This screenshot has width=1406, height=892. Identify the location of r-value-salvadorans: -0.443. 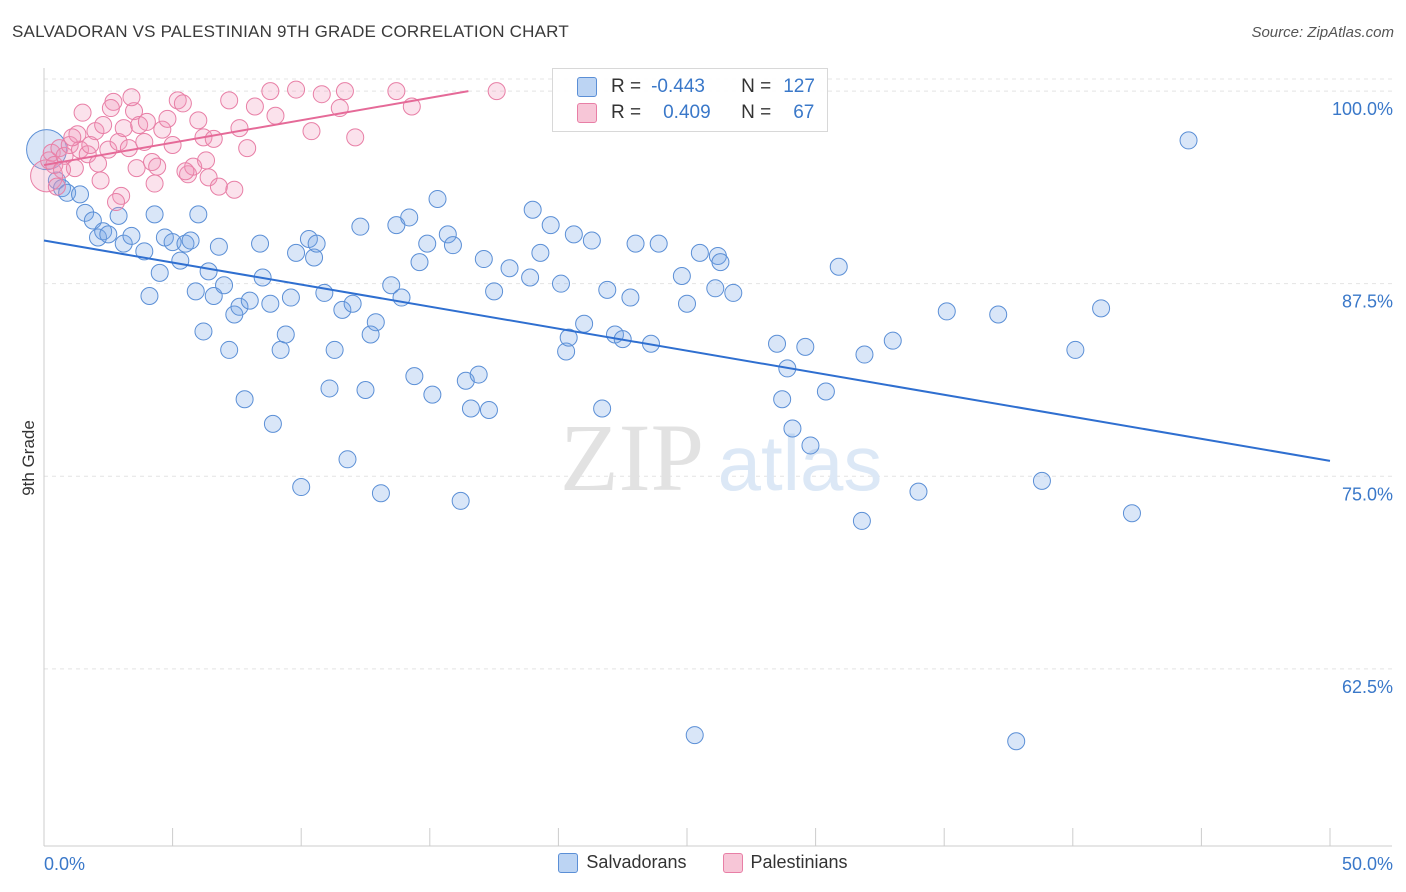
(678, 86).